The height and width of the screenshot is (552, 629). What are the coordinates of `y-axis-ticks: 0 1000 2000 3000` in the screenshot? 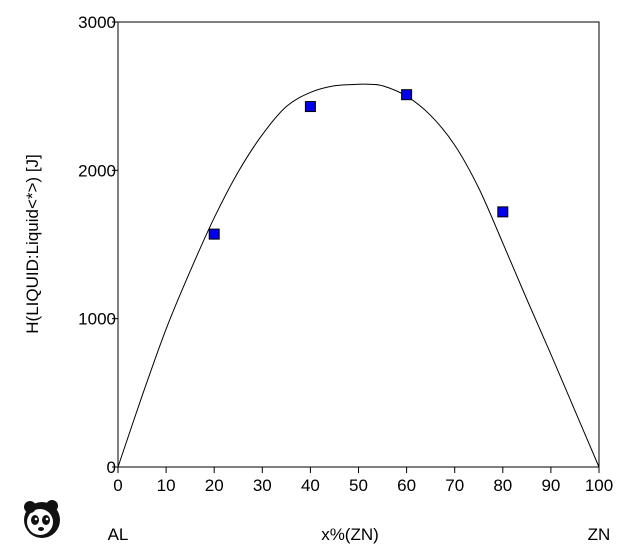 It's located at (98, 245).